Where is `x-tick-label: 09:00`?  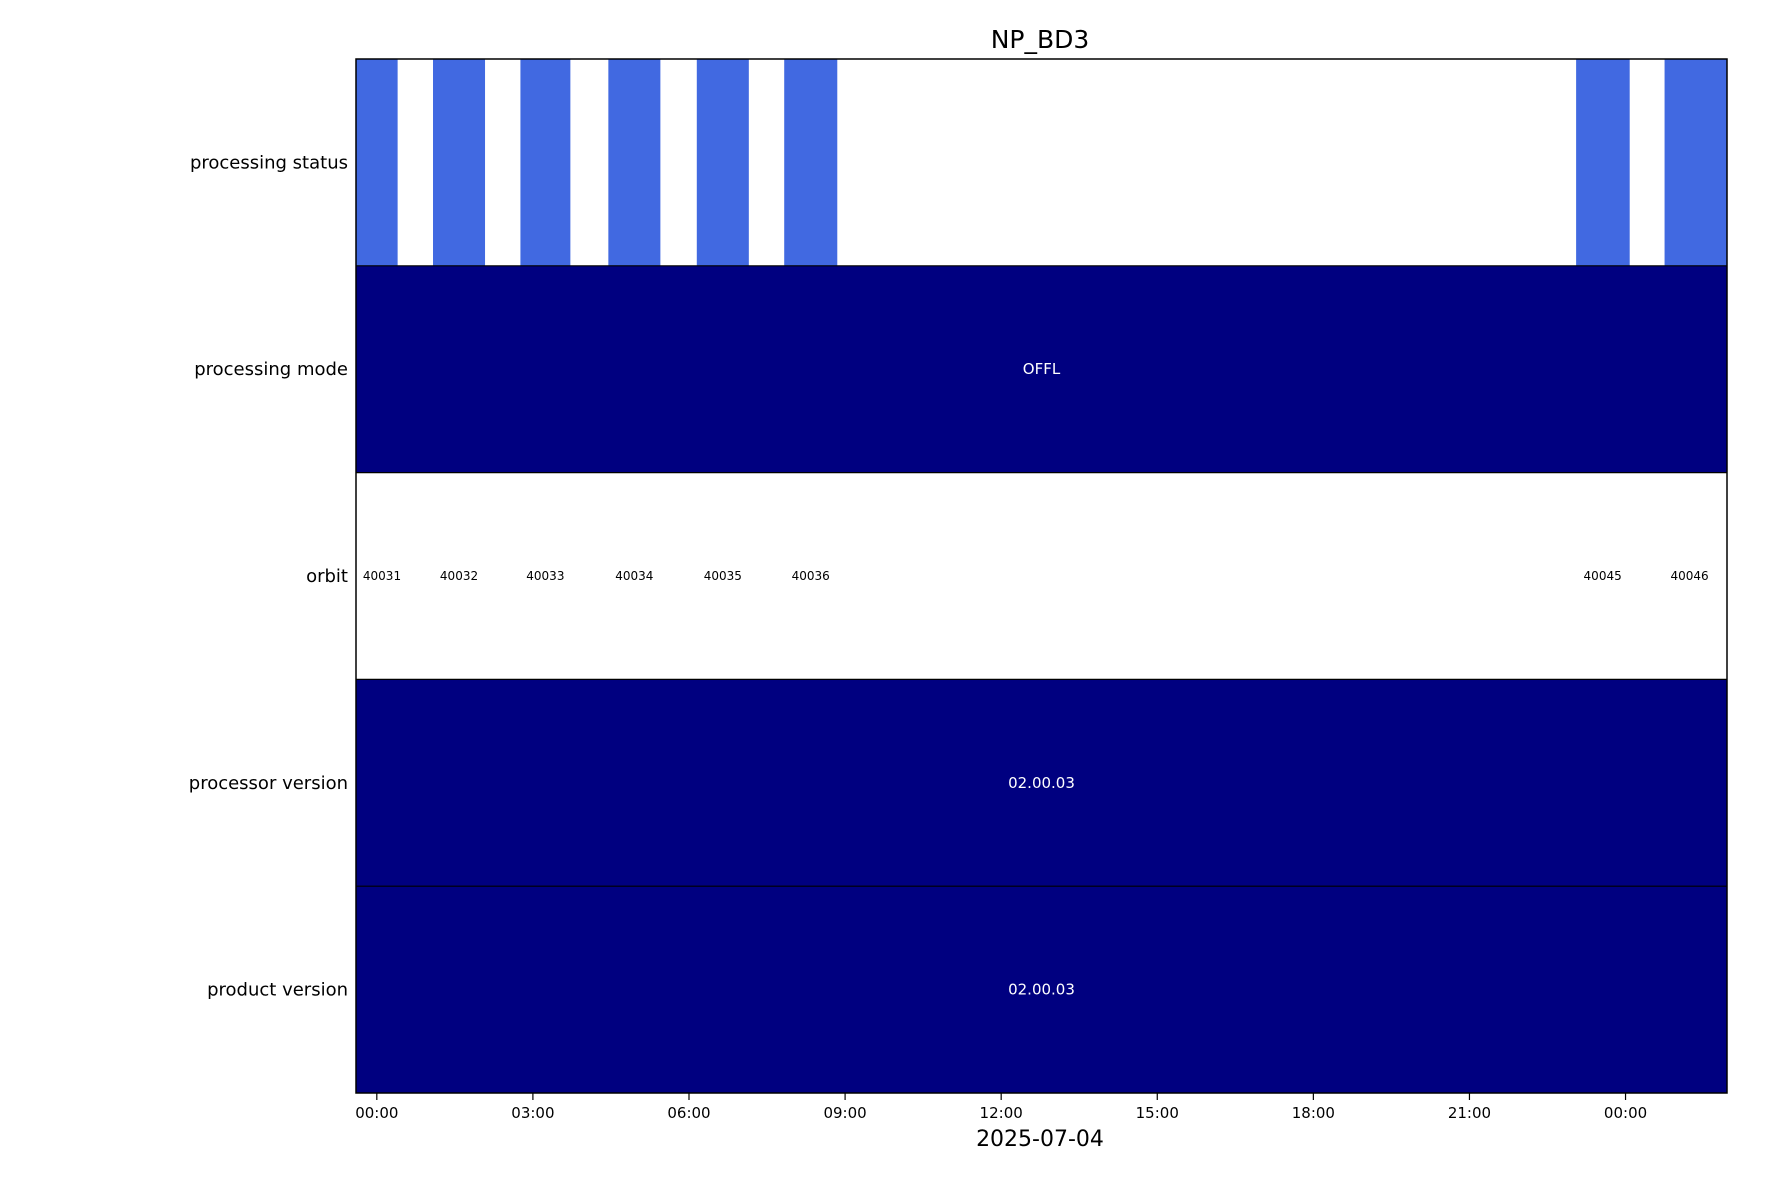
x-tick-label: 09:00 is located at coordinates (844, 1113).